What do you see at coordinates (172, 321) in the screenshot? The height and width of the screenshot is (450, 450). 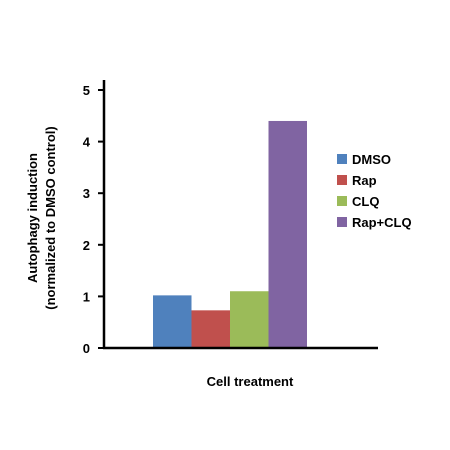 I see `bar-dmso` at bounding box center [172, 321].